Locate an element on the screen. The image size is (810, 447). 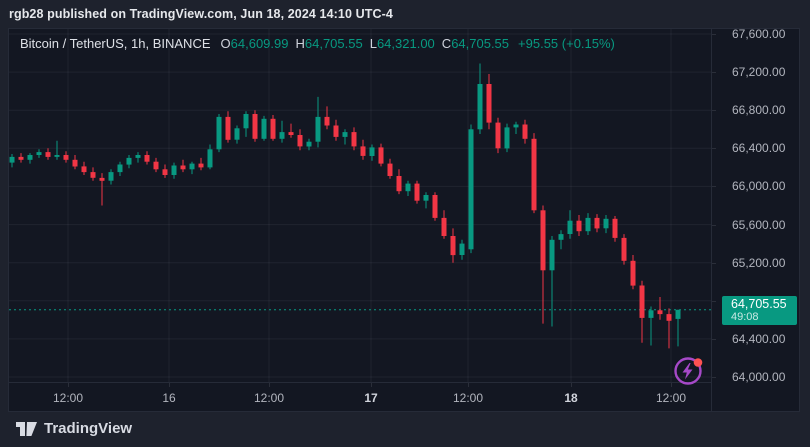
price-scale-label: 67,200.00 is located at coordinates (759, 72).